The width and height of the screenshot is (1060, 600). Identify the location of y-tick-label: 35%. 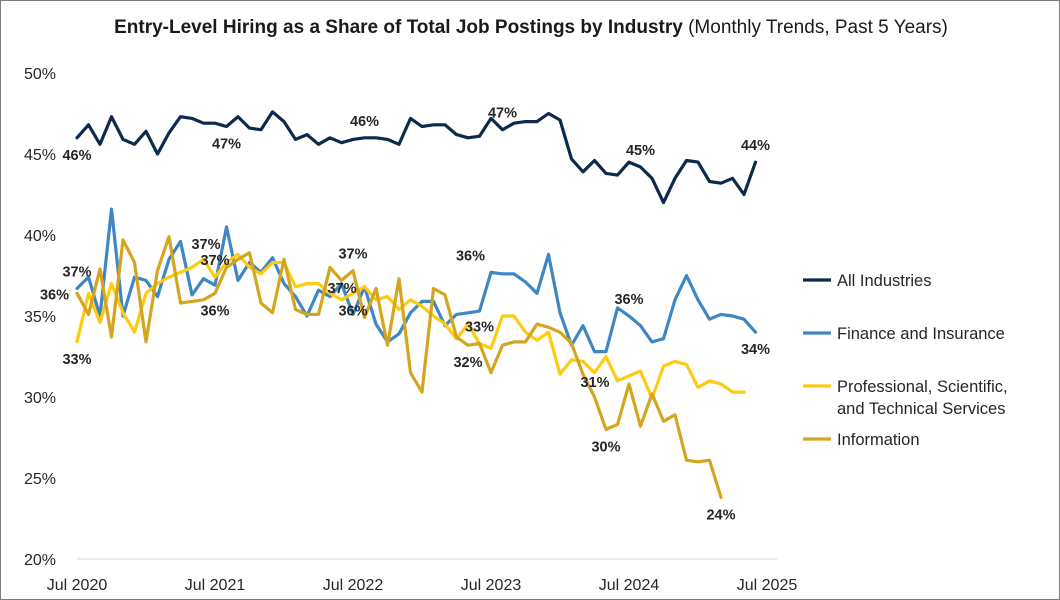
(40, 317).